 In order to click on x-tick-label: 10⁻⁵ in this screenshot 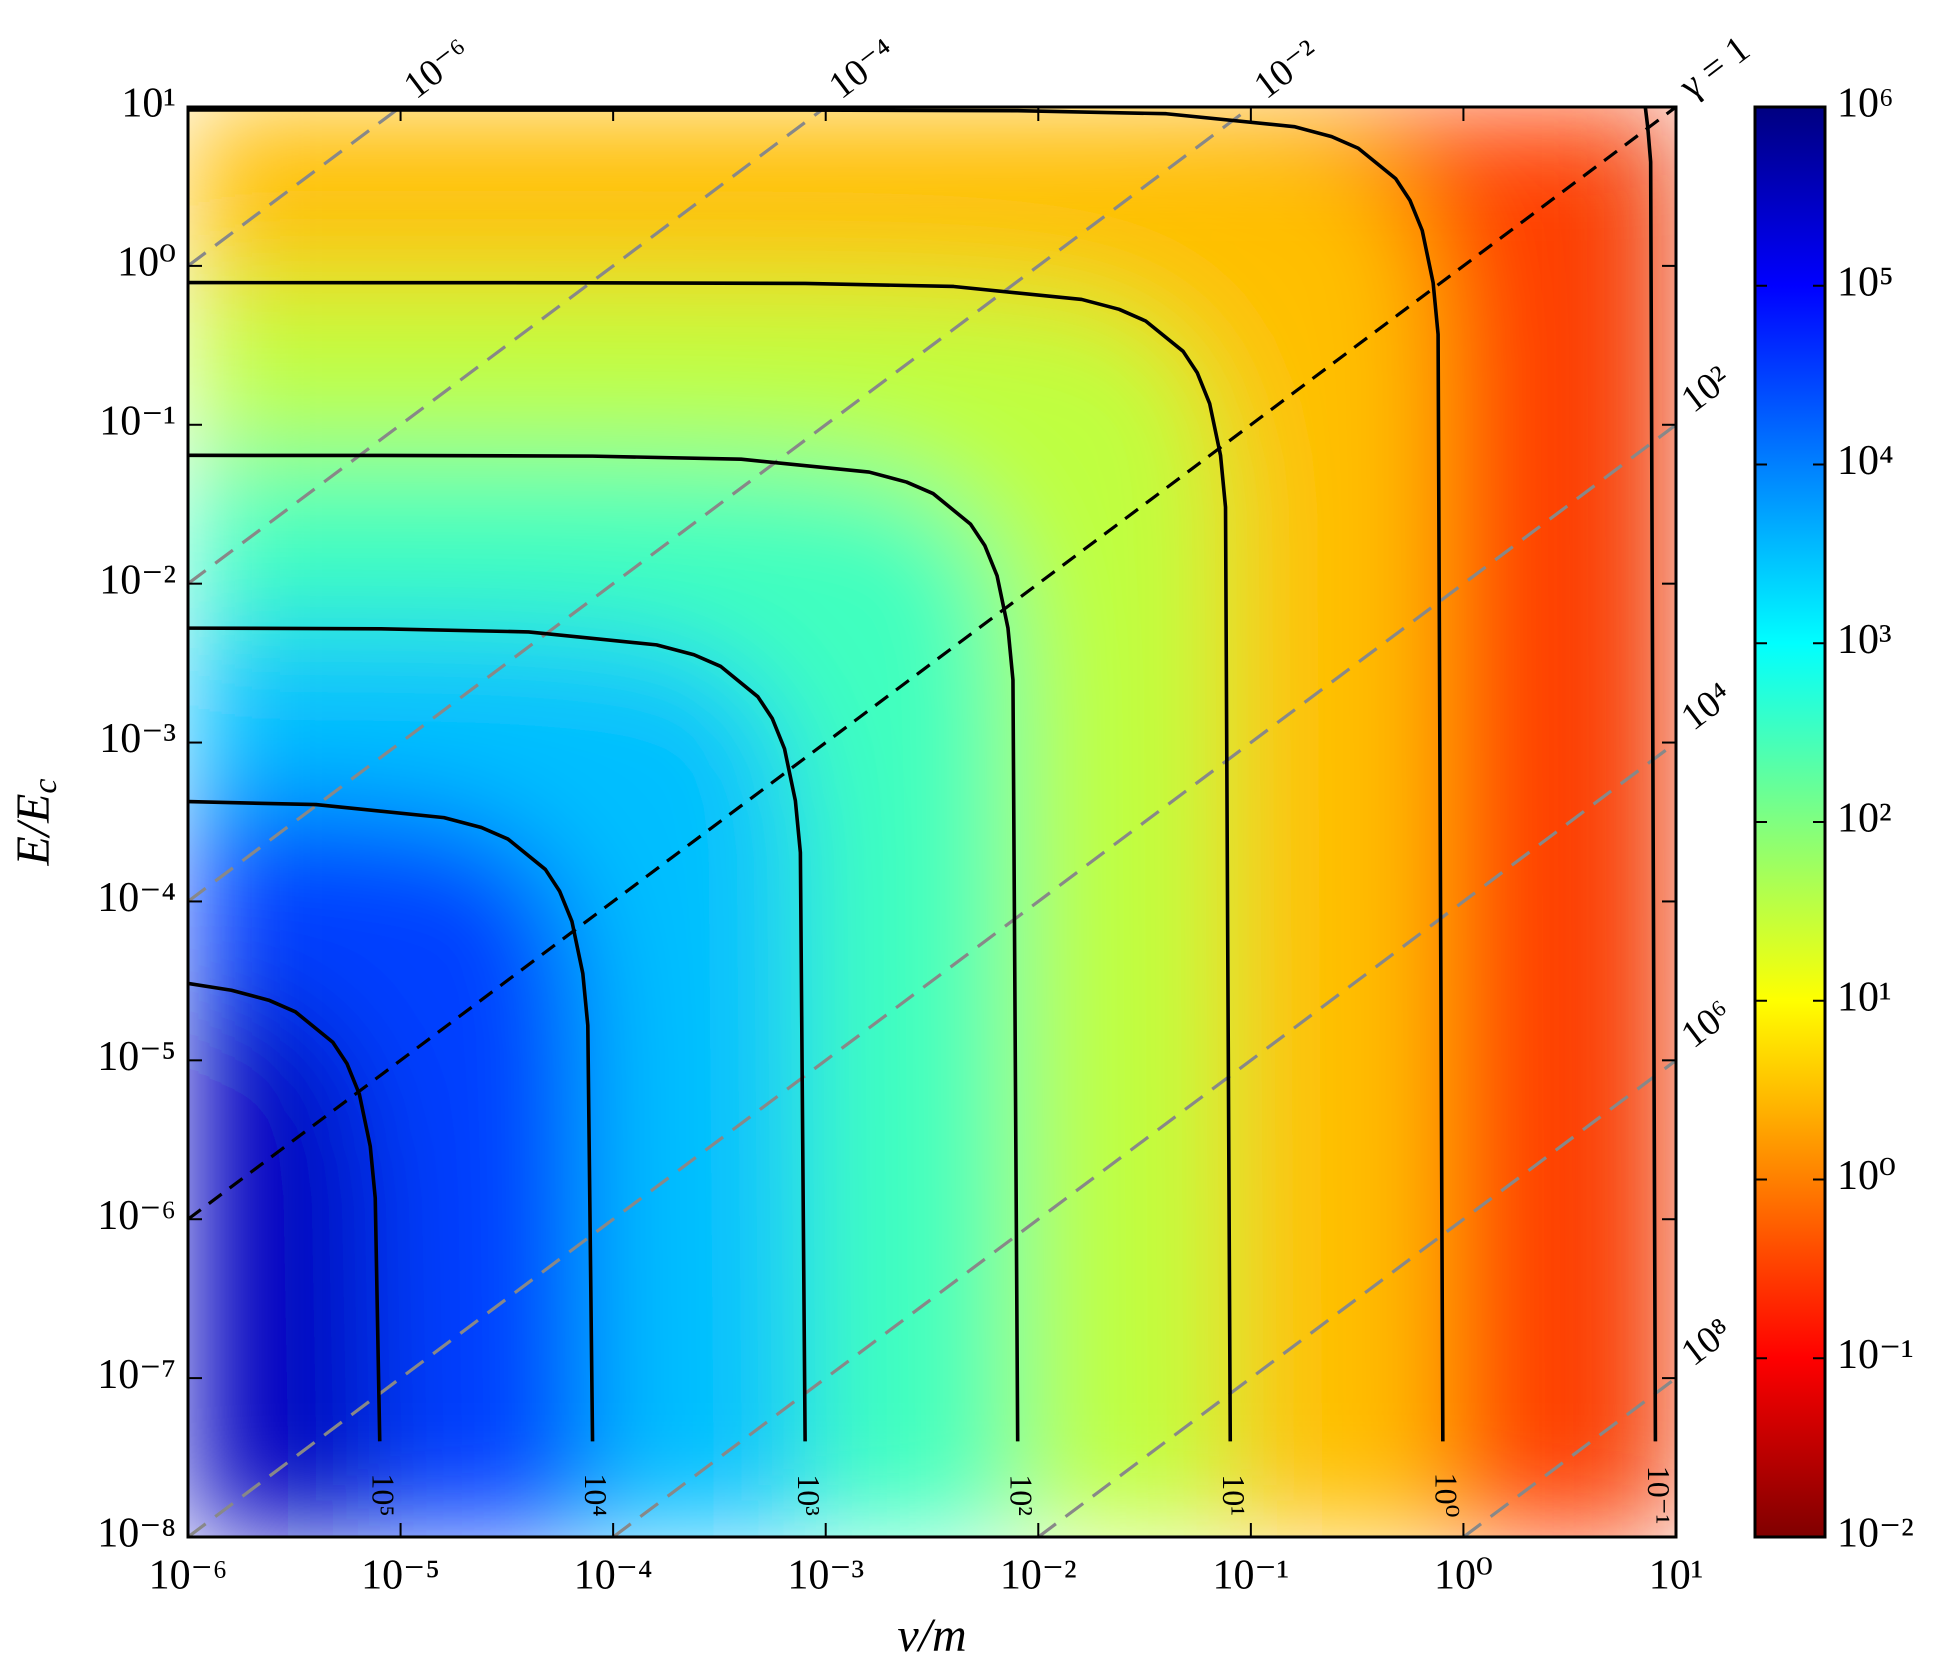, I will do `click(400, 1576)`.